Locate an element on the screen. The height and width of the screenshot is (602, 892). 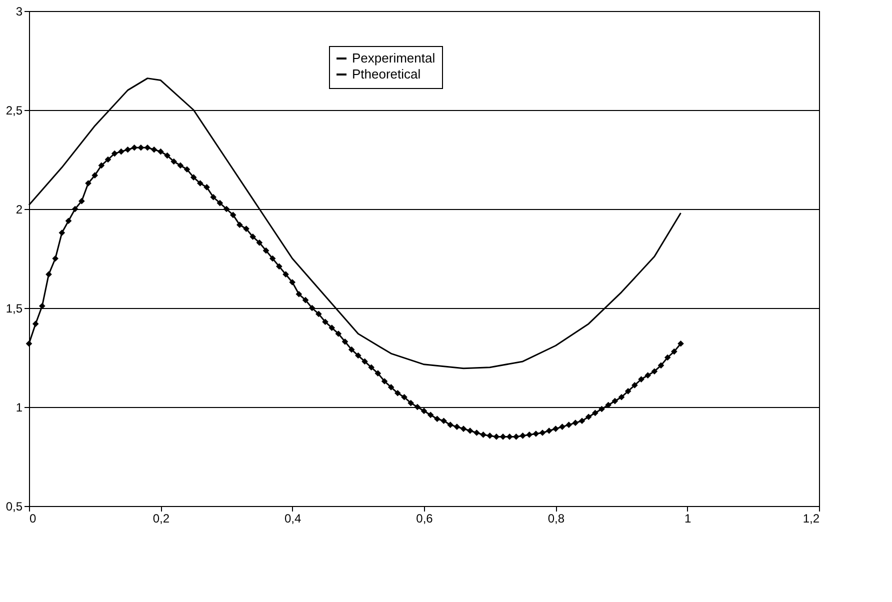
x-tick-label: 0,2 is located at coordinates (161, 519).